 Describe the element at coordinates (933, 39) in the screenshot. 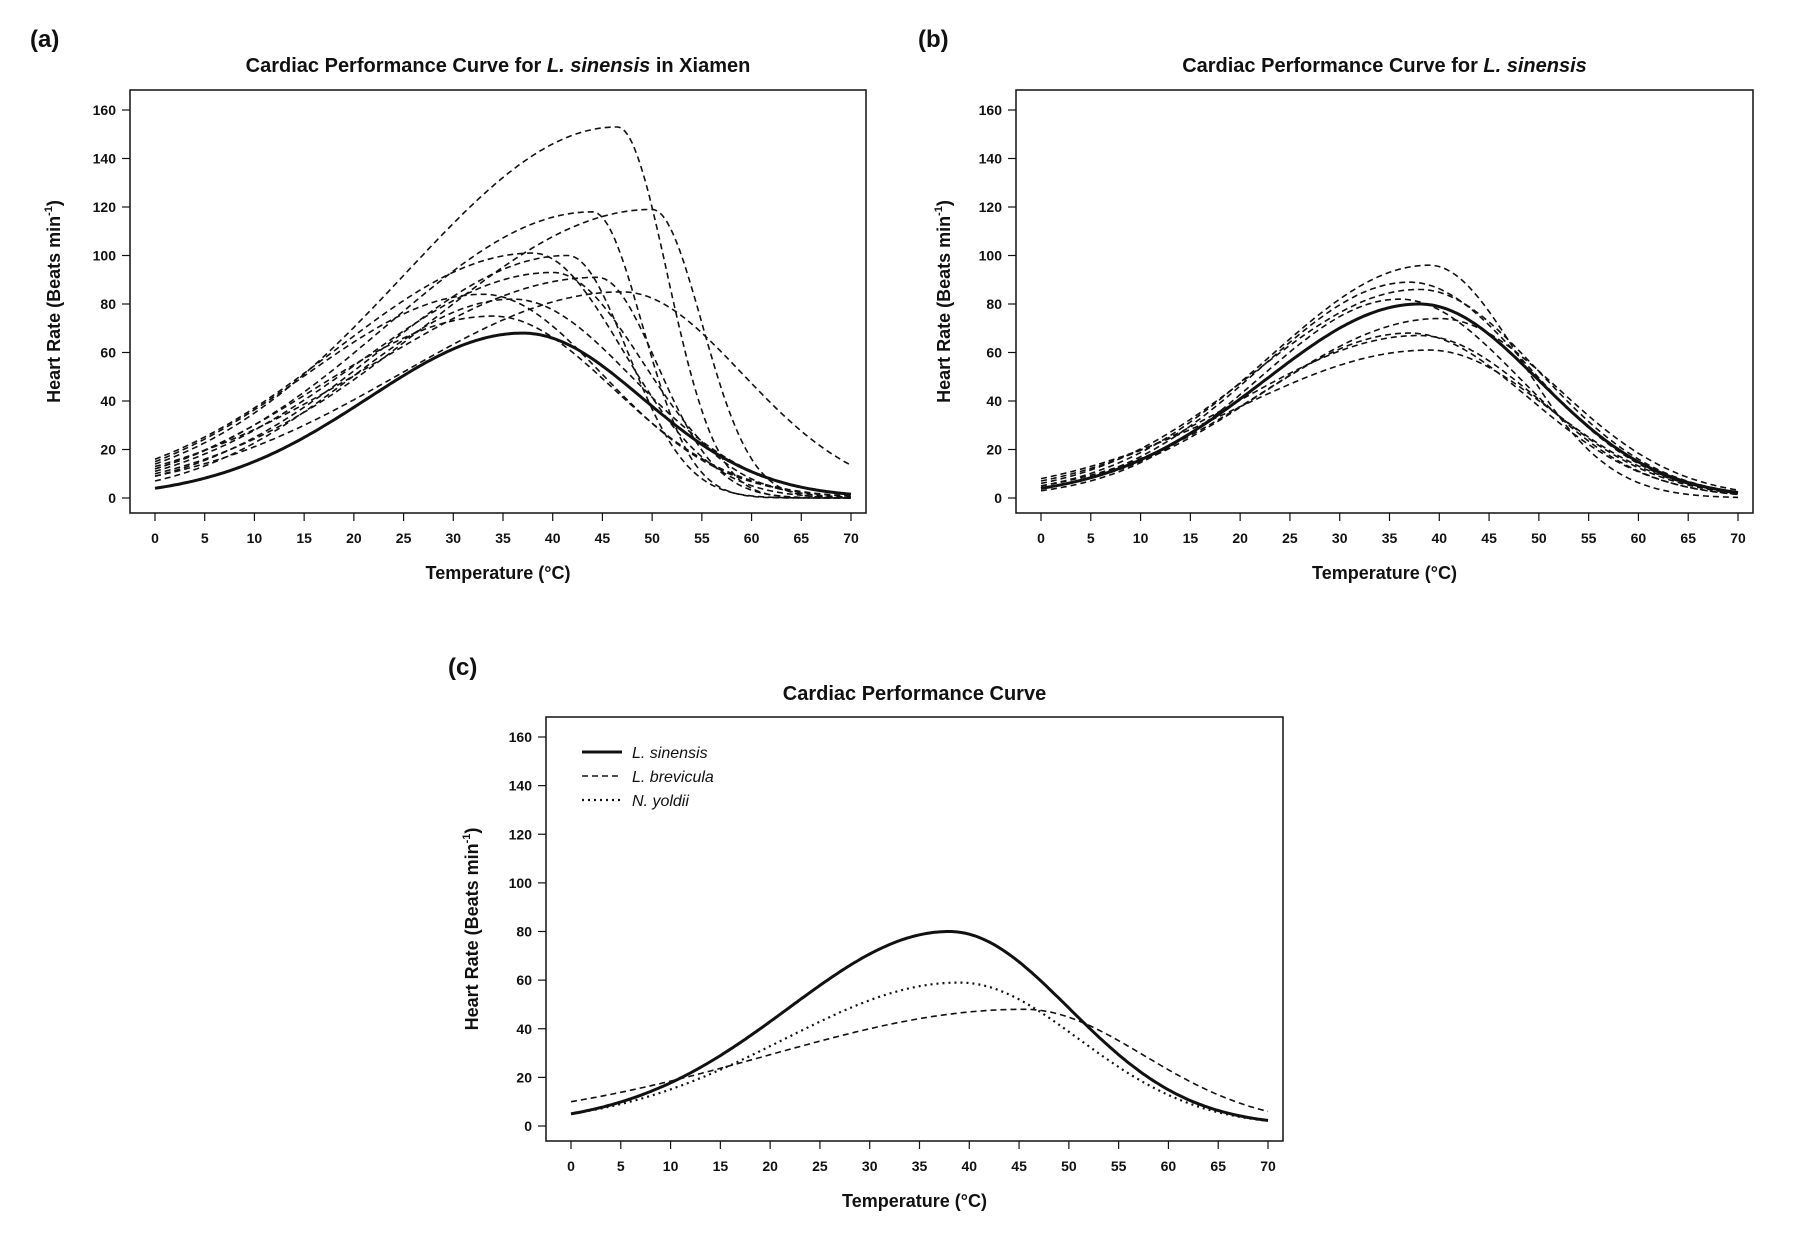

I see `panel-label: (b)` at that location.